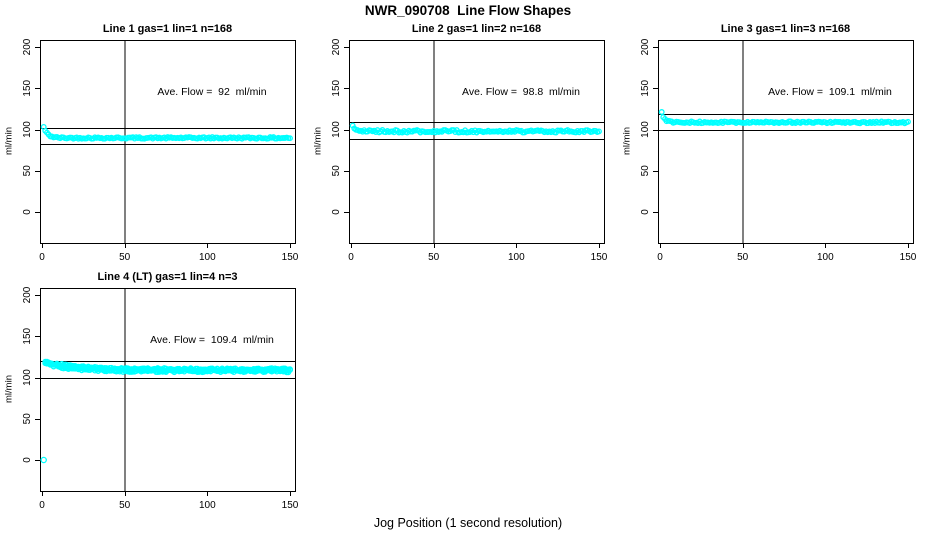 The width and height of the screenshot is (936, 540). I want to click on subplot-4: 0 50 100 150 0 50 100 150 200, so click(160, 398).